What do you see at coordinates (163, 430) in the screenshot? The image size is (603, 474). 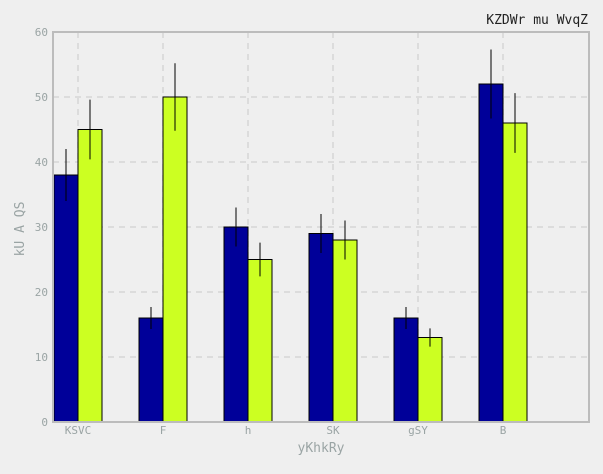 I see `x-tick-label: F` at bounding box center [163, 430].